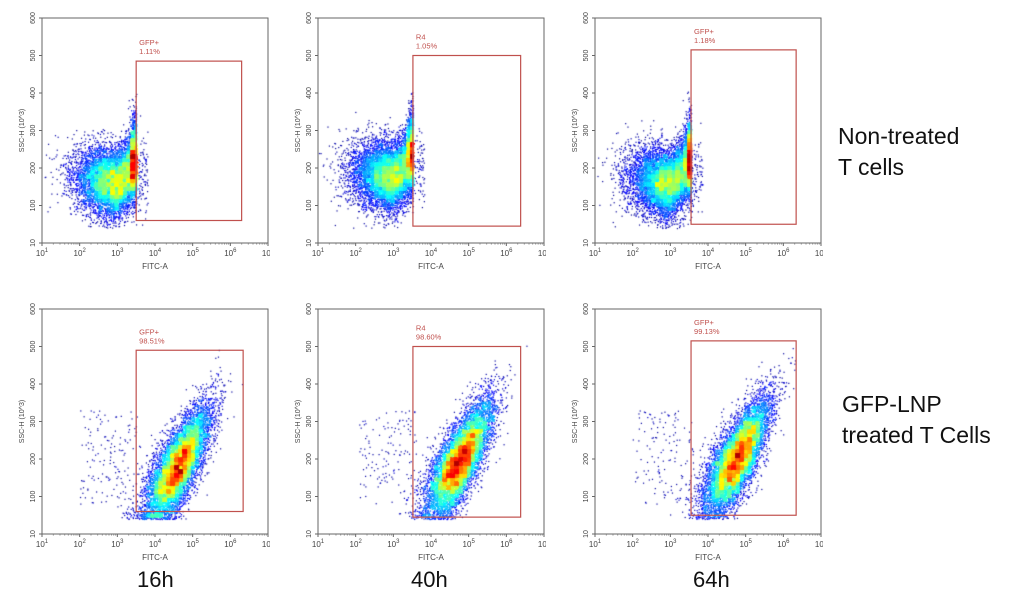 The image size is (1024, 598). I want to click on row-label-non-treated: Non-treated T cells, so click(899, 151).